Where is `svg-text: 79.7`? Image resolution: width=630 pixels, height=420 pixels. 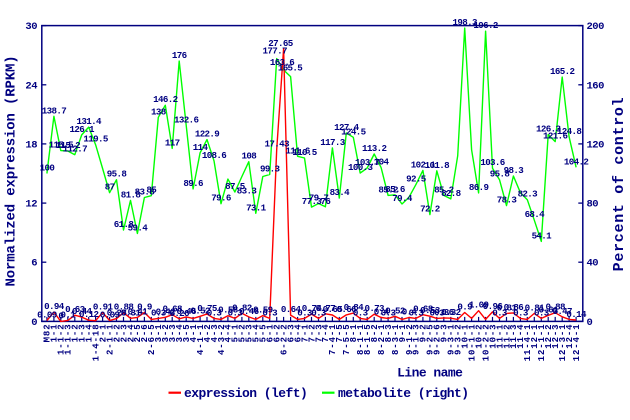
svg-text: 79.7 is located at coordinates (319, 198).